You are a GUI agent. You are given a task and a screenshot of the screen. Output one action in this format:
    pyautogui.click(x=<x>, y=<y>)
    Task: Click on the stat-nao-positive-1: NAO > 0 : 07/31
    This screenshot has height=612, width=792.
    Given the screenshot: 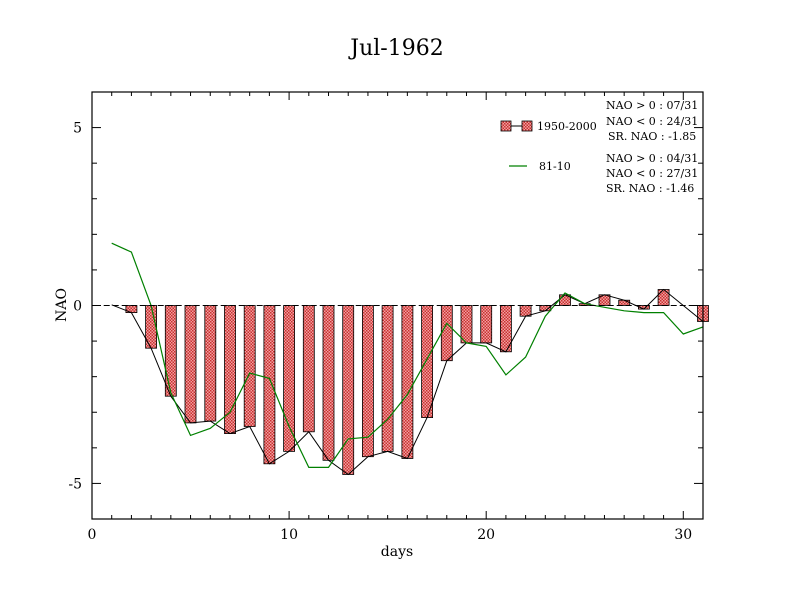 What is the action you would take?
    pyautogui.click(x=652, y=105)
    